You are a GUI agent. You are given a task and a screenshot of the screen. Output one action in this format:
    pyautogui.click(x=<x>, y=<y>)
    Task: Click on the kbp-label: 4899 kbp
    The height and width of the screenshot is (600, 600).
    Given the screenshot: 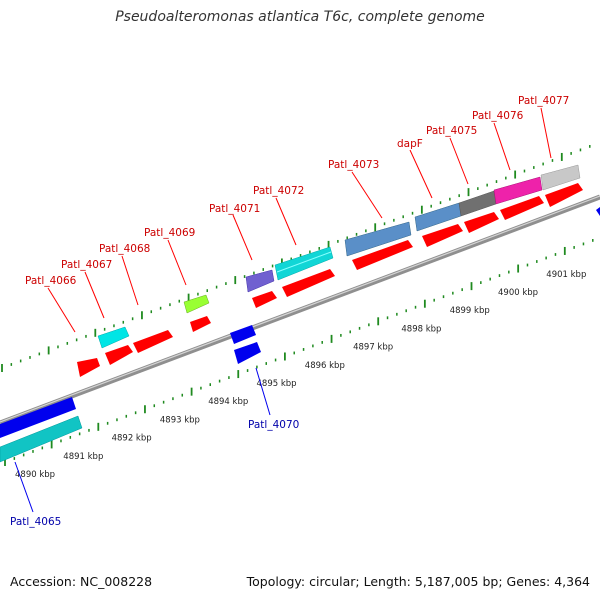 What is the action you would take?
    pyautogui.click(x=470, y=311)
    